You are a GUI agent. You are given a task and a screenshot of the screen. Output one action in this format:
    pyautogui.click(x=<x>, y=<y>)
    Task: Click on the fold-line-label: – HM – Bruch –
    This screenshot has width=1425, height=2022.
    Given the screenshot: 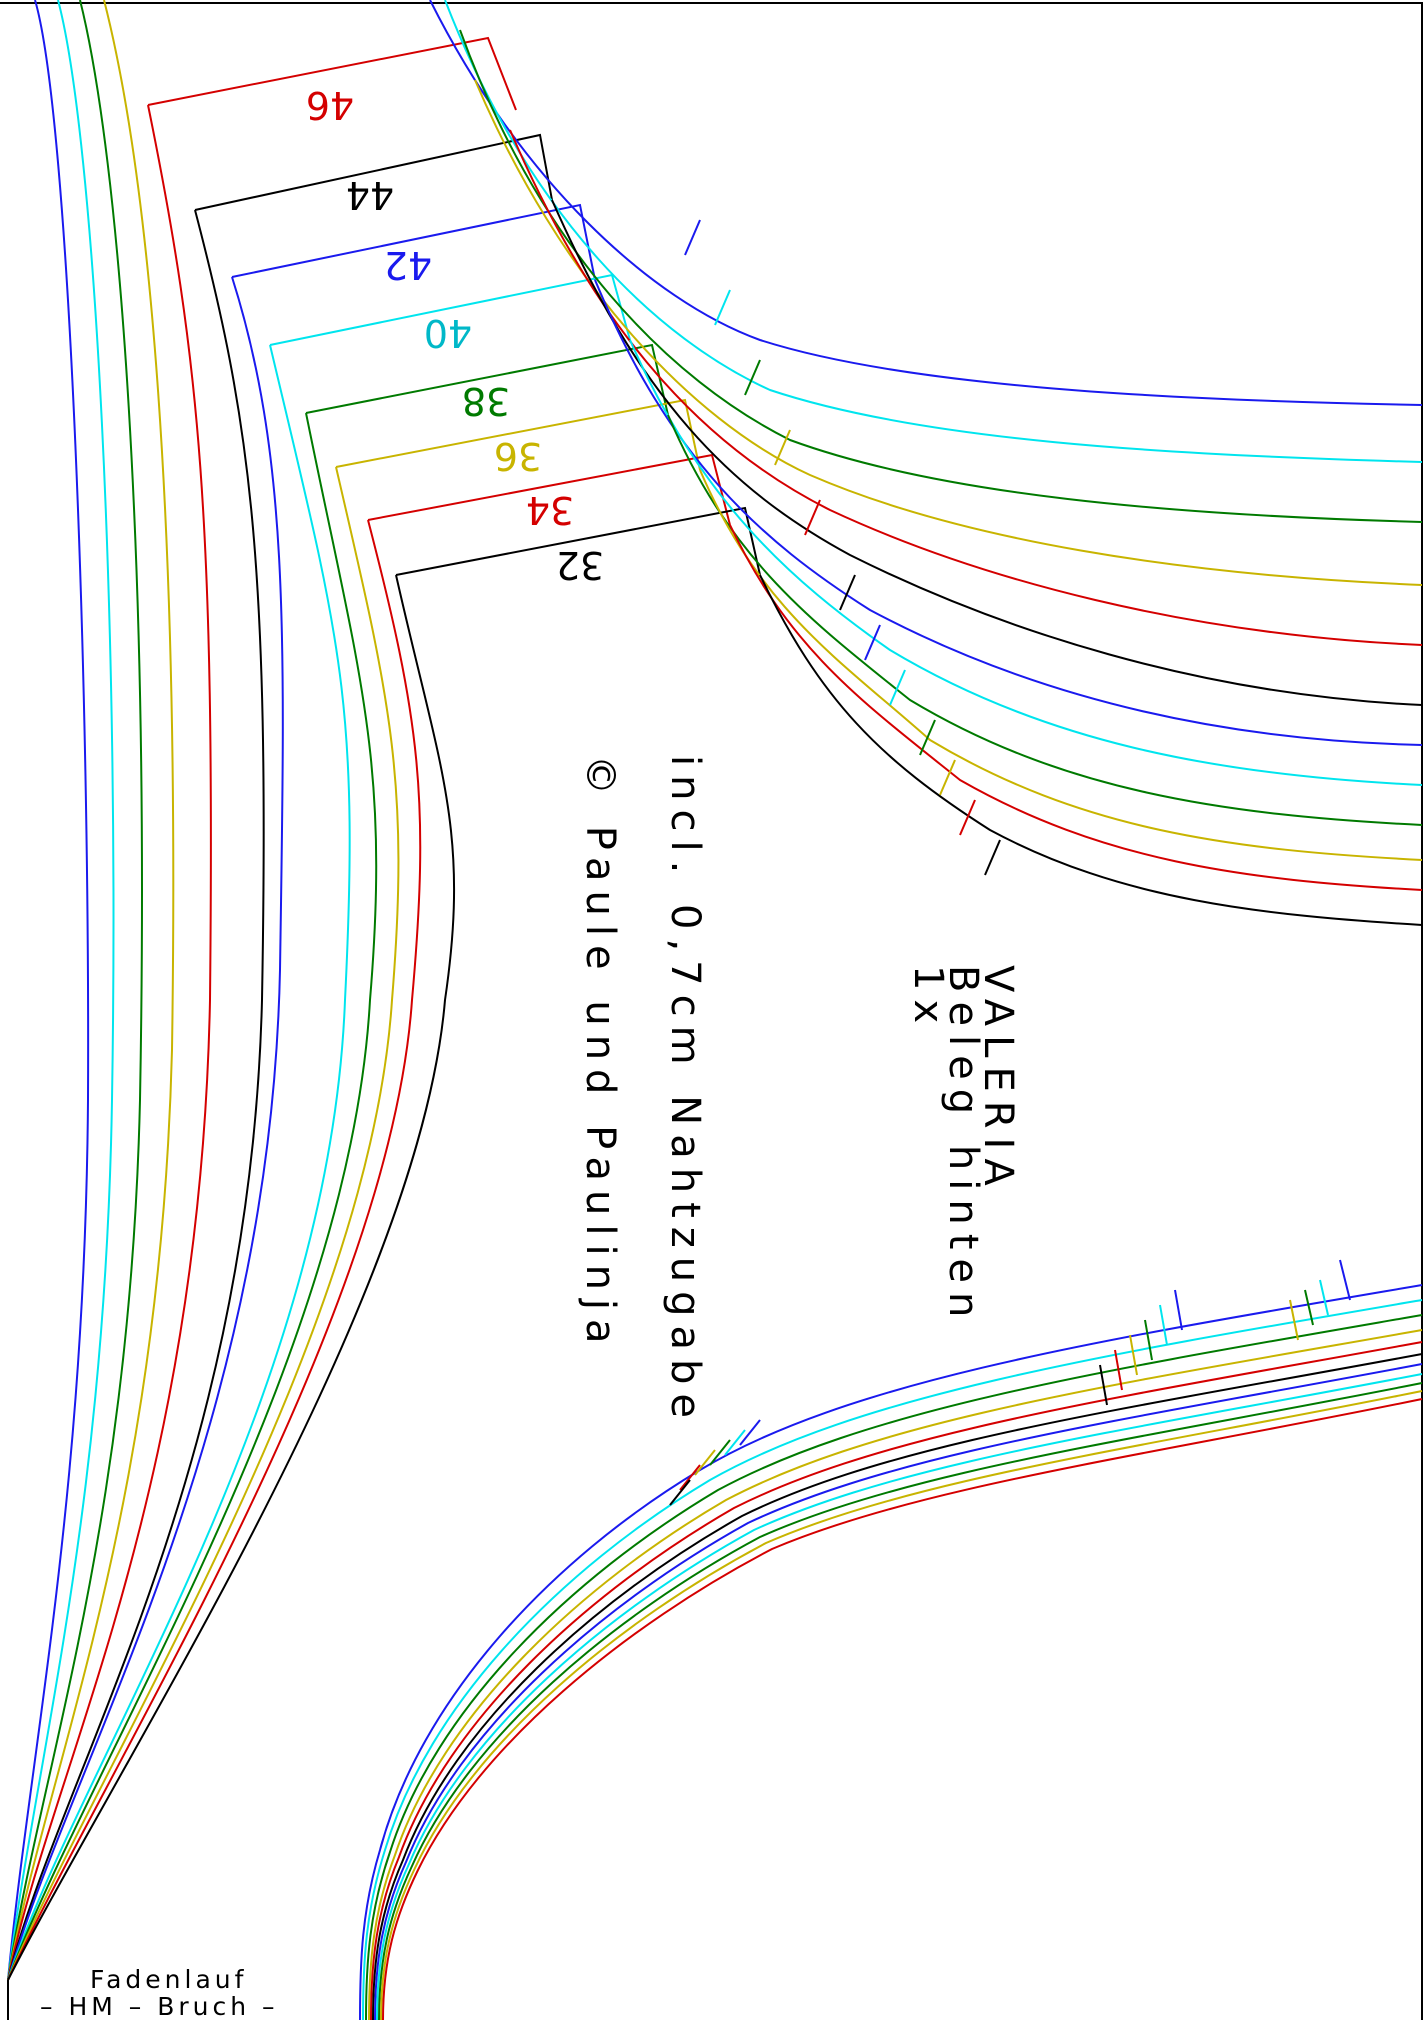 What is the action you would take?
    pyautogui.click(x=159, y=2006)
    